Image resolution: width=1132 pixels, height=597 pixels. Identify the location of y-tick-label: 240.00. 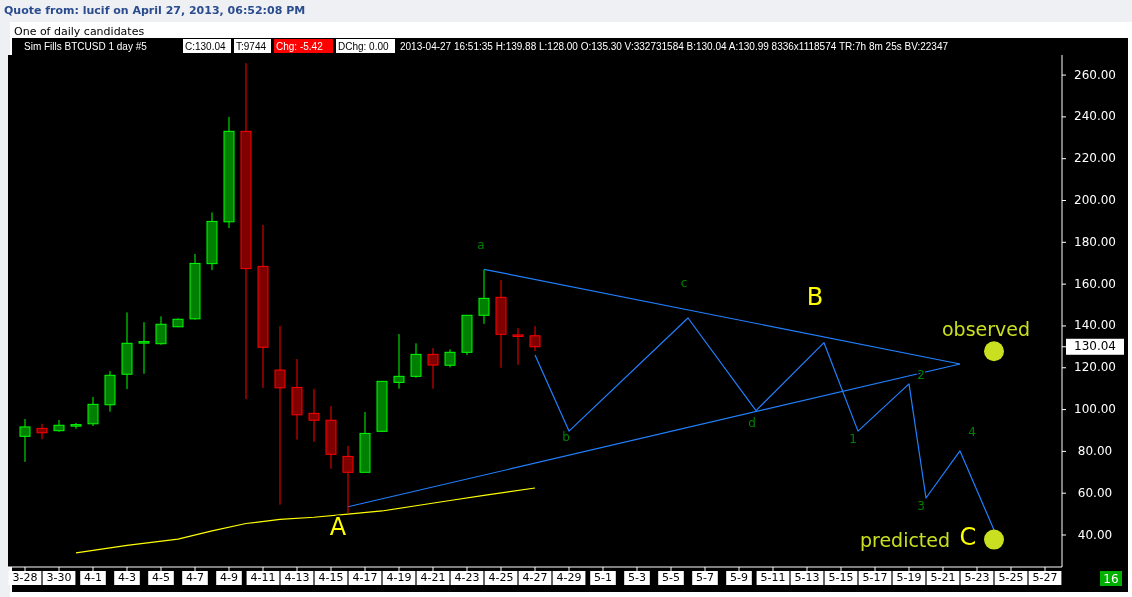
(1095, 116).